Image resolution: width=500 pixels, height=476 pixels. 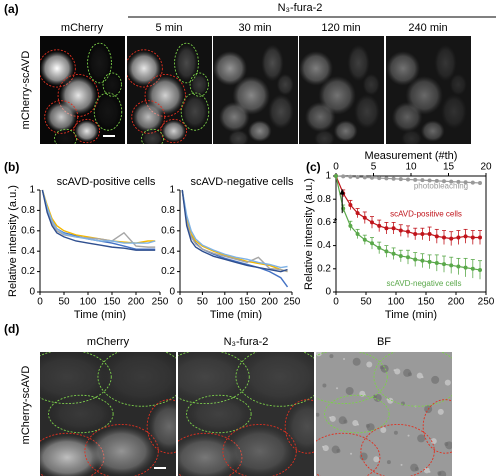 I want to click on panel-label: (c), so click(x=313, y=167).